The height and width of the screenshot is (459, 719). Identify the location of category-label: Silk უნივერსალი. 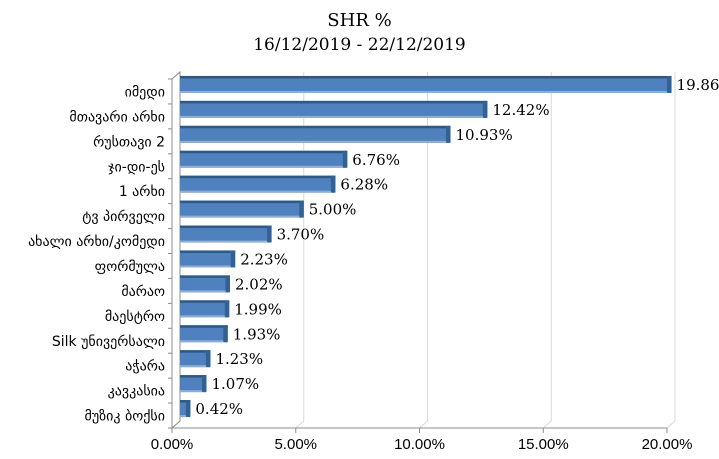
(108, 341).